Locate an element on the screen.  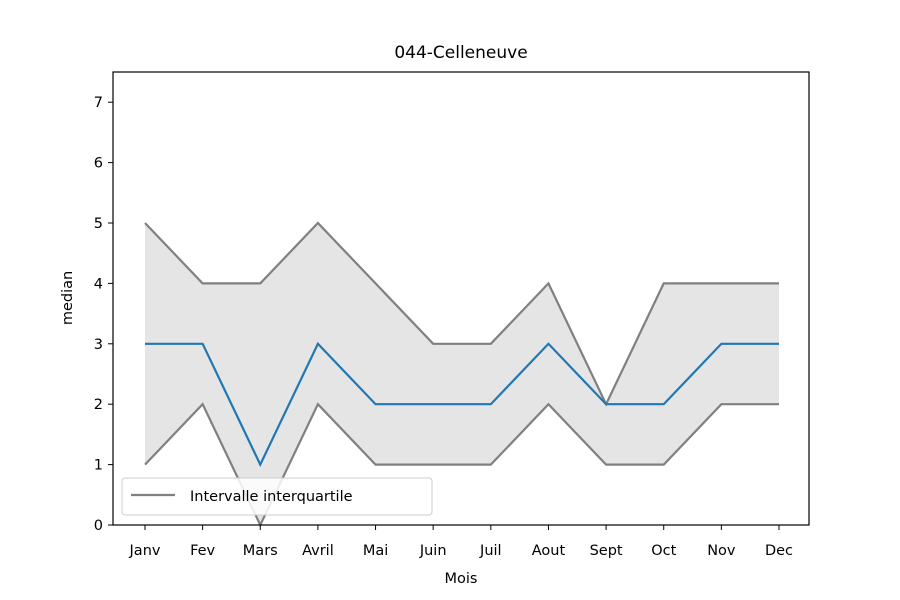
x-tick-label: Oct is located at coordinates (663, 551).